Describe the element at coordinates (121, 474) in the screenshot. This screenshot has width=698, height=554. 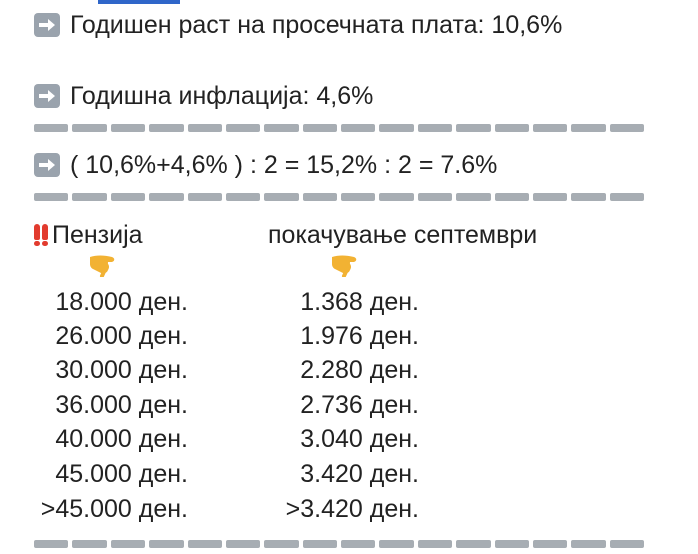
I see `pension-amount: 45.000 ден.` at that location.